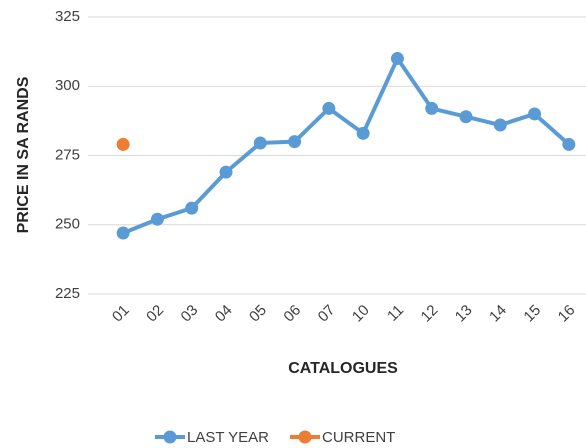 This screenshot has width=586, height=448. What do you see at coordinates (292, 314) in the screenshot?
I see `x-tick-label: 06` at bounding box center [292, 314].